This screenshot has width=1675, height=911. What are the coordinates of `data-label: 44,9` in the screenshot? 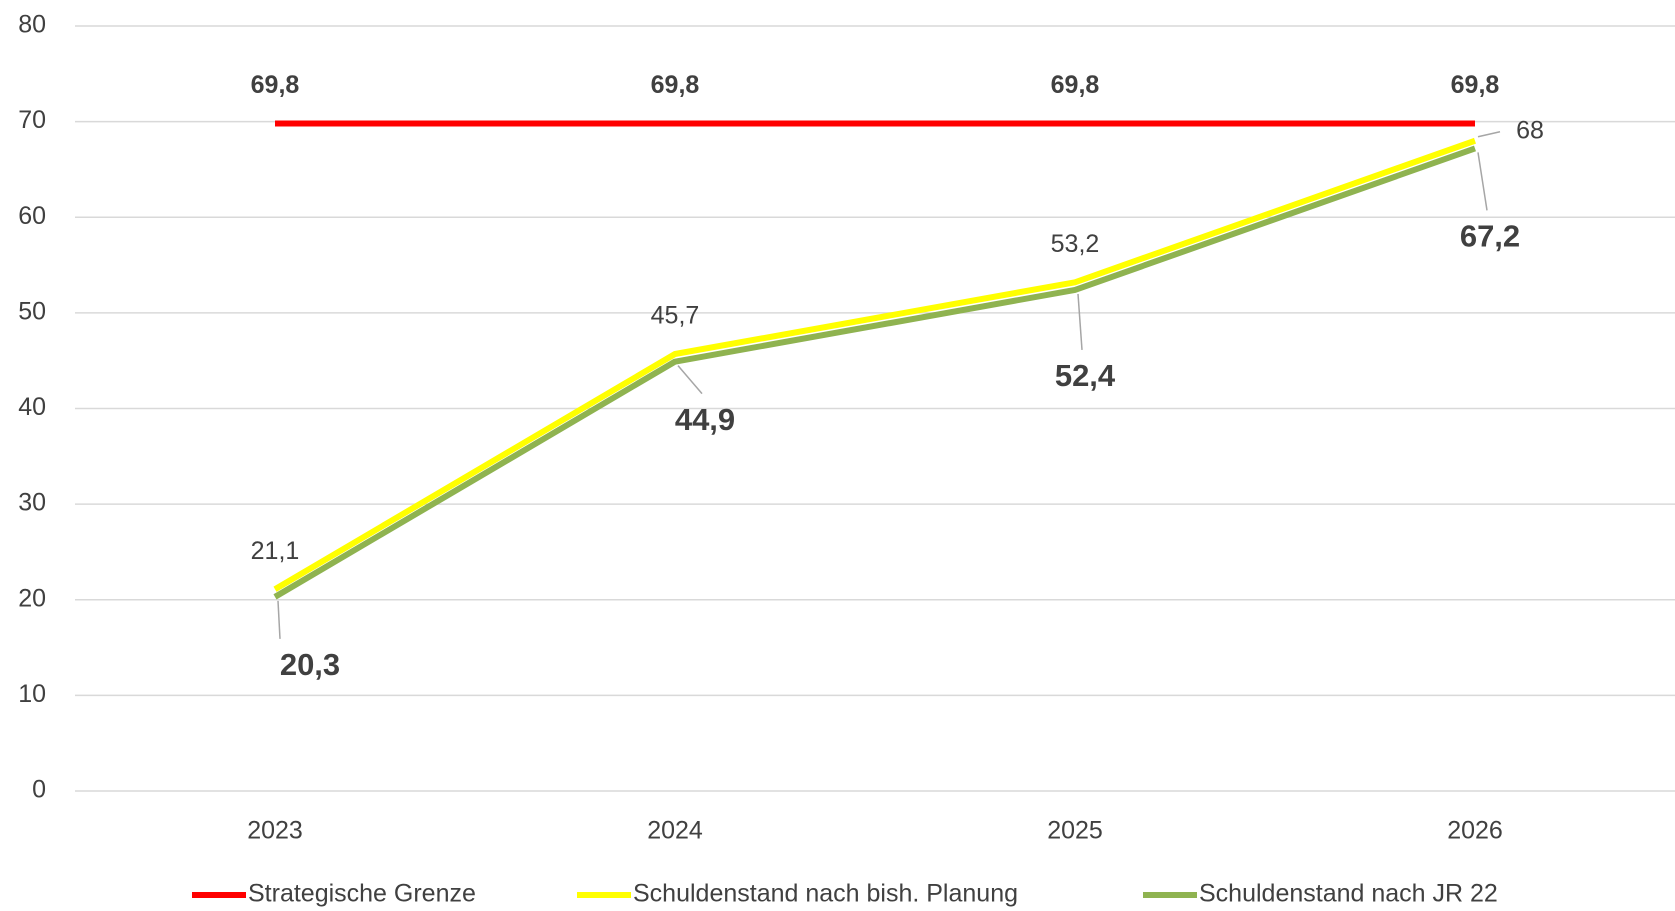 It's located at (705, 419).